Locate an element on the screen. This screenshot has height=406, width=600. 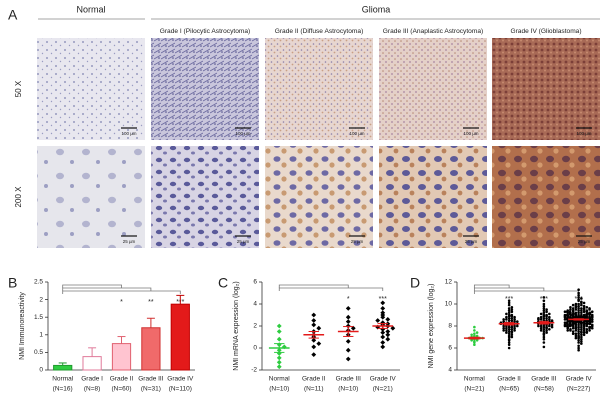
sample-size-label: (N=65) is located at coordinates (509, 389).